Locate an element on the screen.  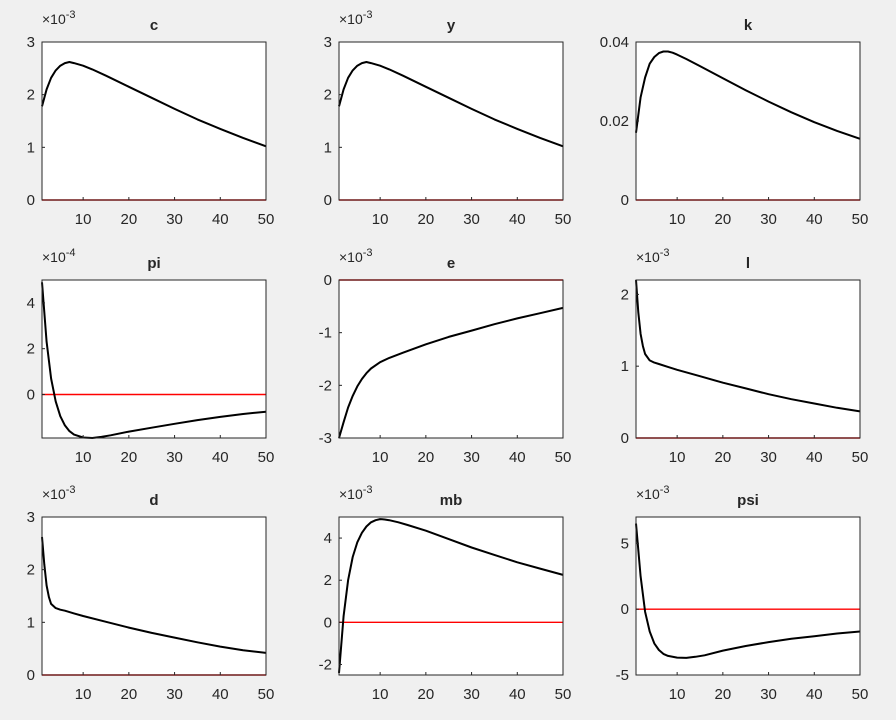
y-tick-label: -5 is located at coordinates (622, 675).